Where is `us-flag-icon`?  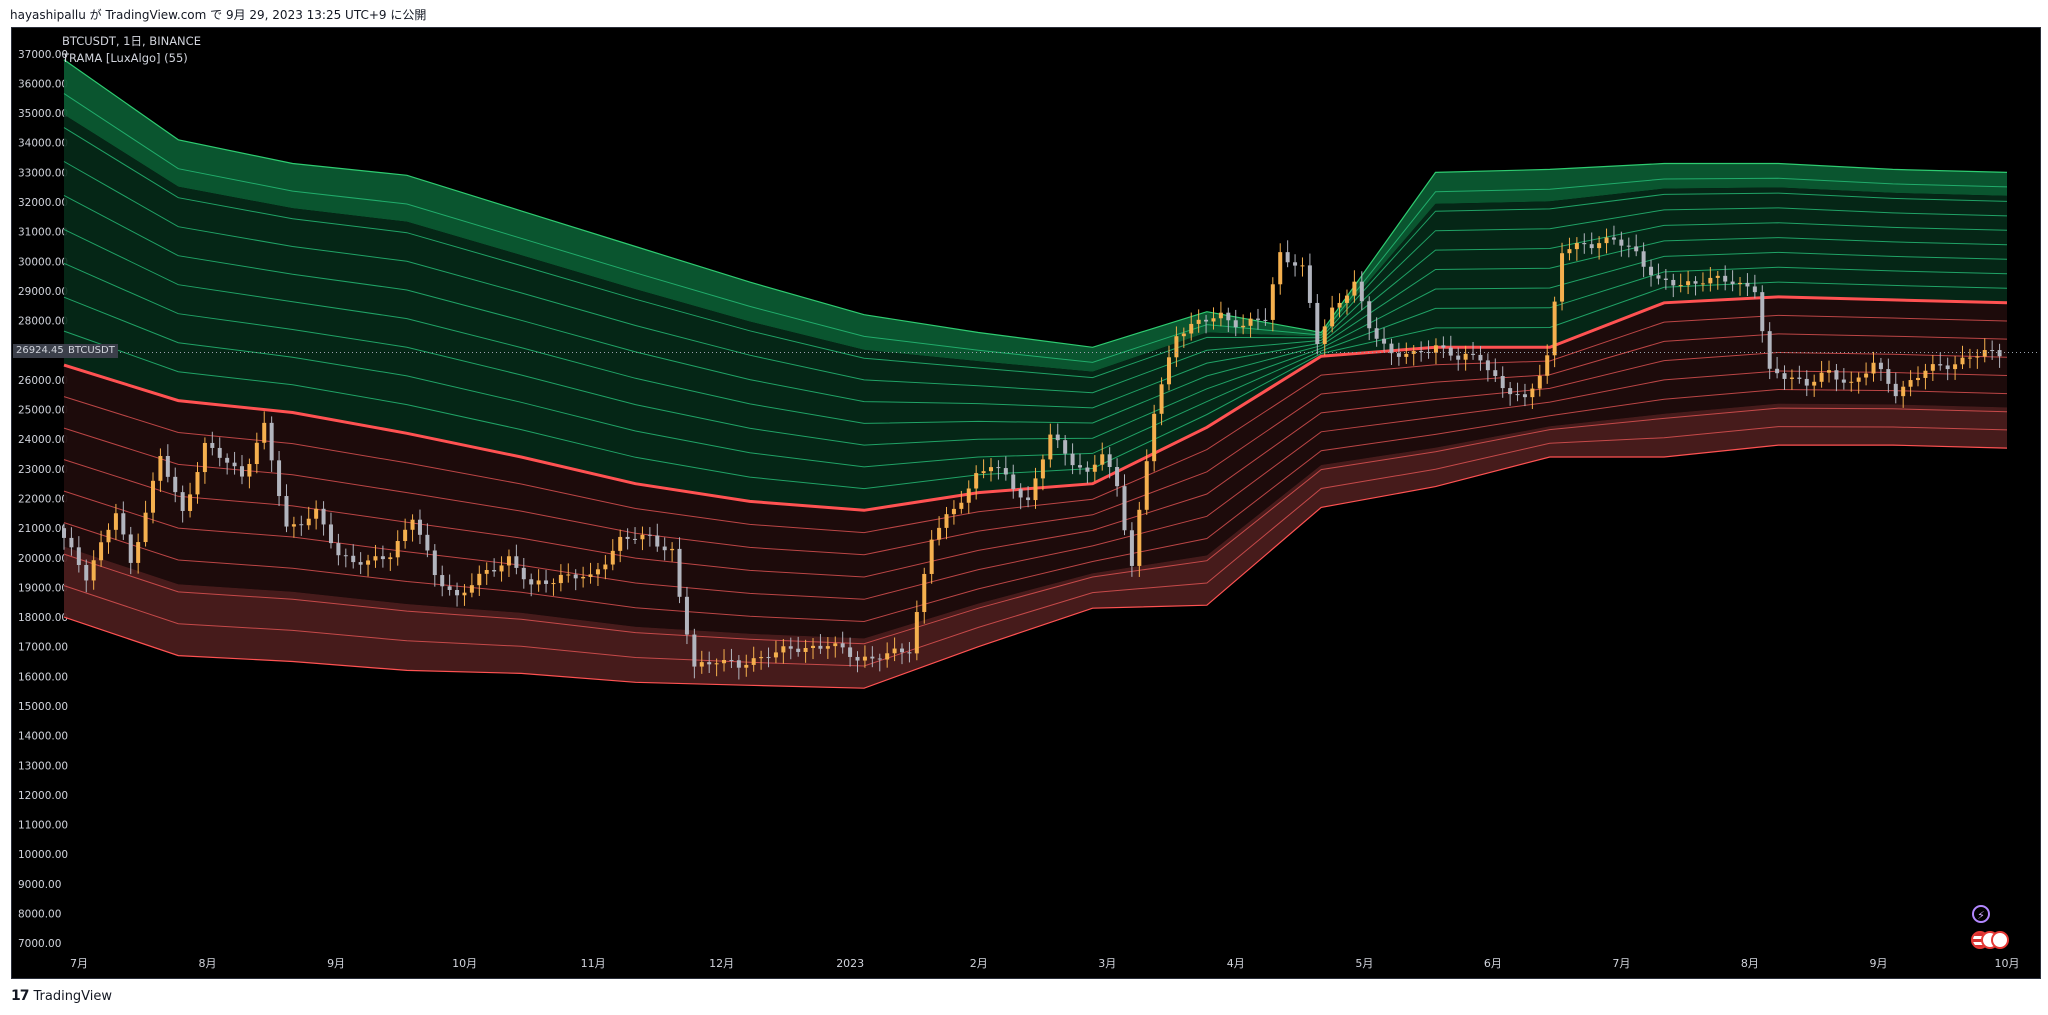
us-flag-icon is located at coordinates (1990, 940).